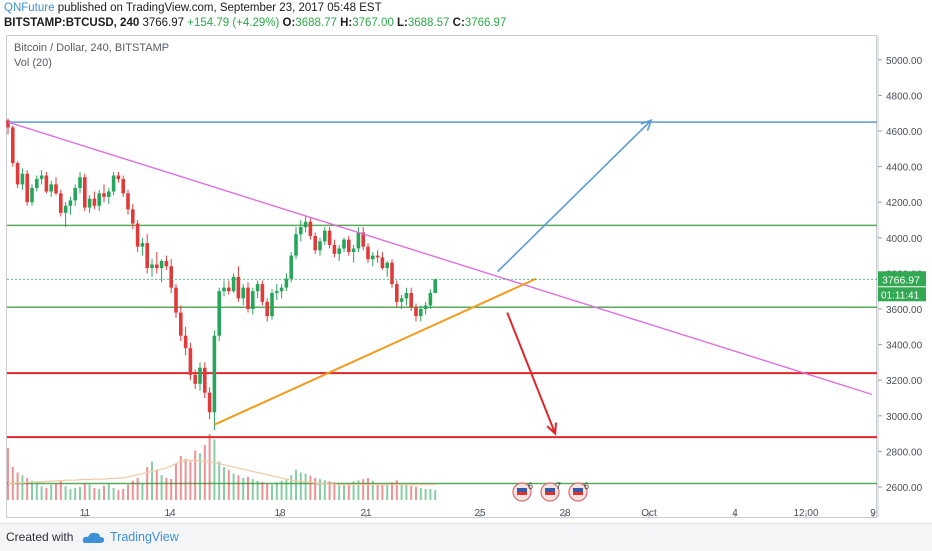 This screenshot has height=551, width=932. What do you see at coordinates (170, 513) in the screenshot?
I see `x-tick-label: 14` at bounding box center [170, 513].